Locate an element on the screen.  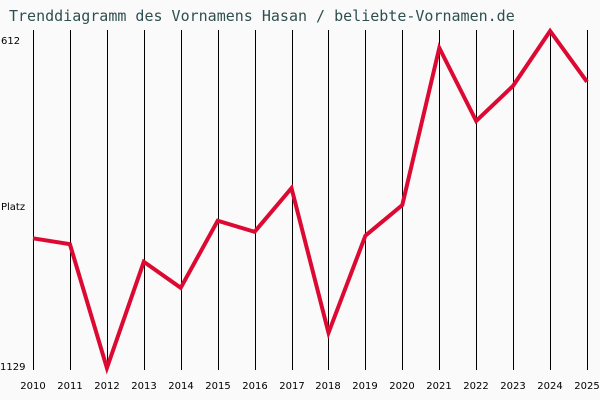
y-axis-top-label: 612 is located at coordinates (11, 41).